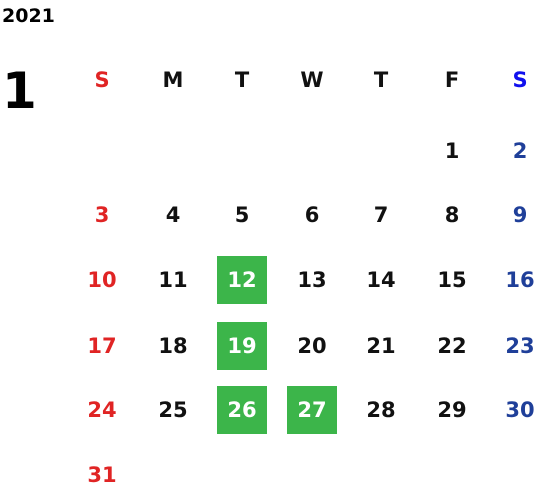 The height and width of the screenshot is (503, 548). Describe the element at coordinates (312, 410) in the screenshot. I see `highlighted-day: 27` at that location.